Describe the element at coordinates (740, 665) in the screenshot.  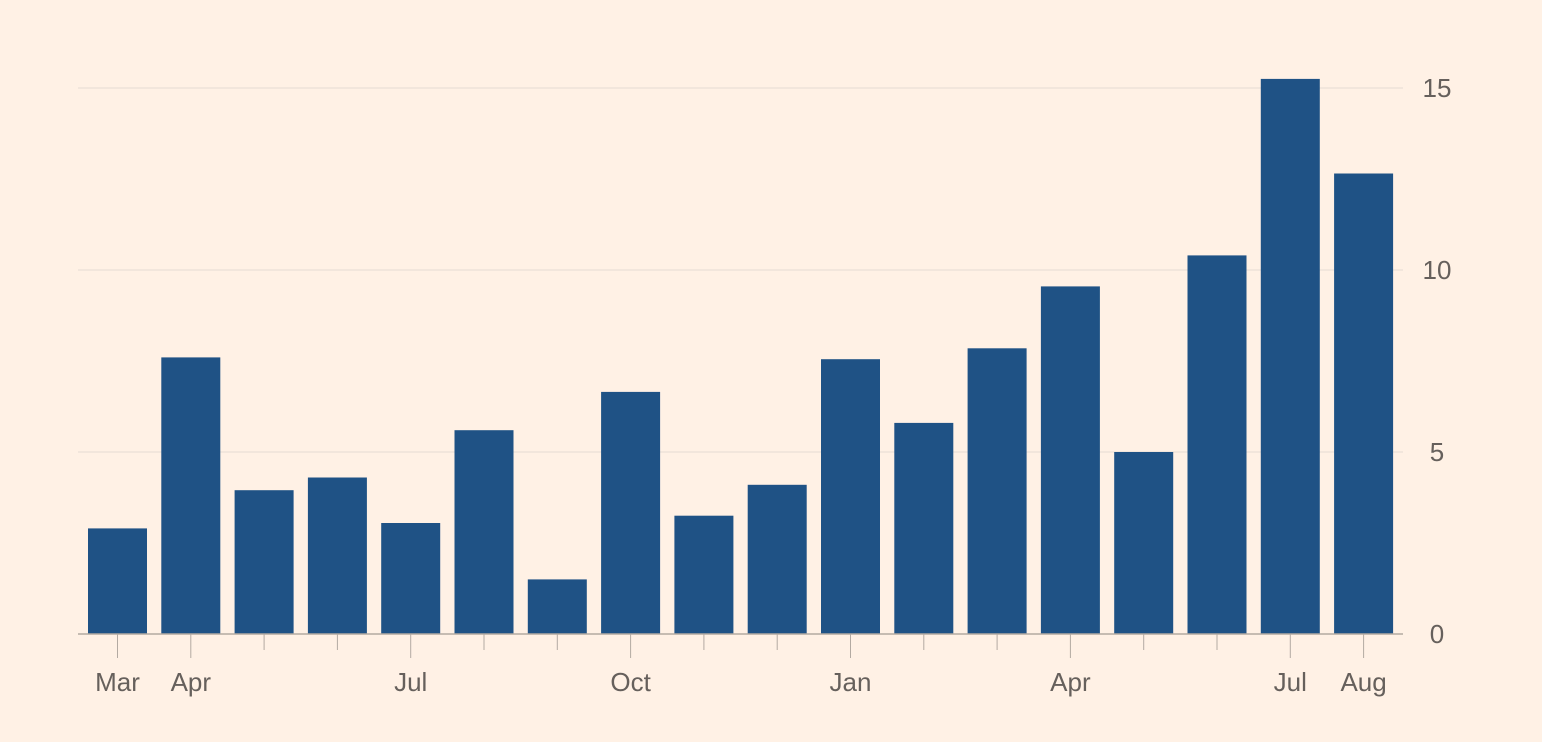
I see `x-axis: Mar Apr Jul Oct Jan Apr Jul Aug` at that location.